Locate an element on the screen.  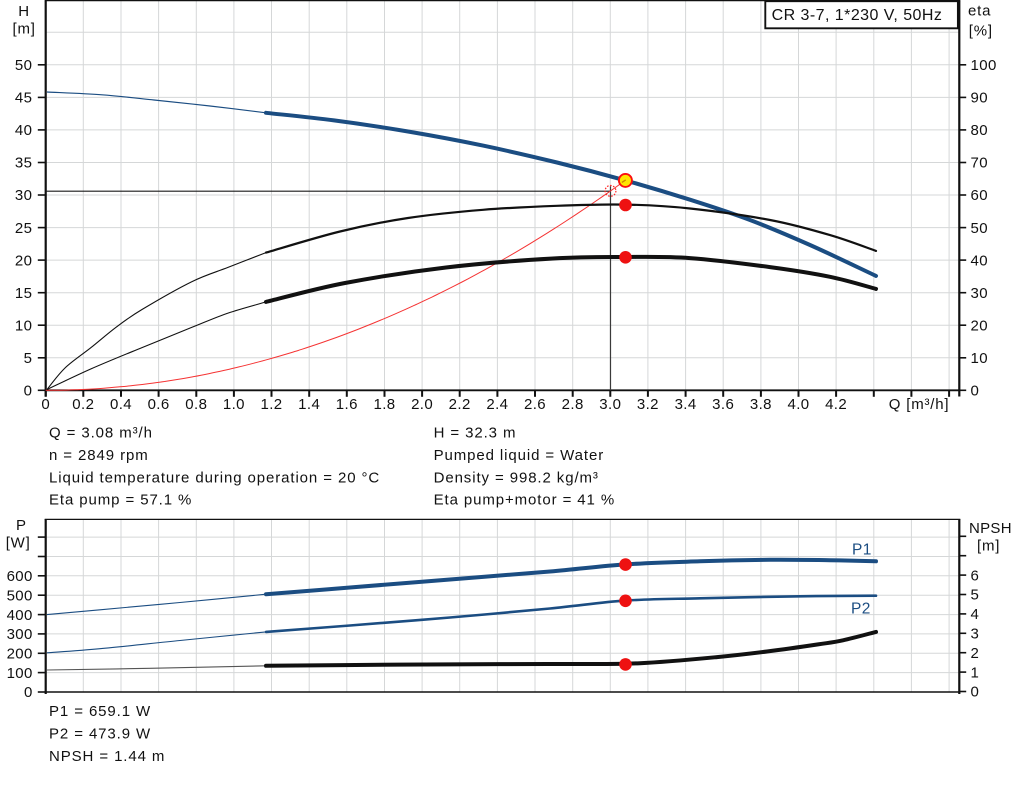
svg-text: 35 is located at coordinates (24, 163).